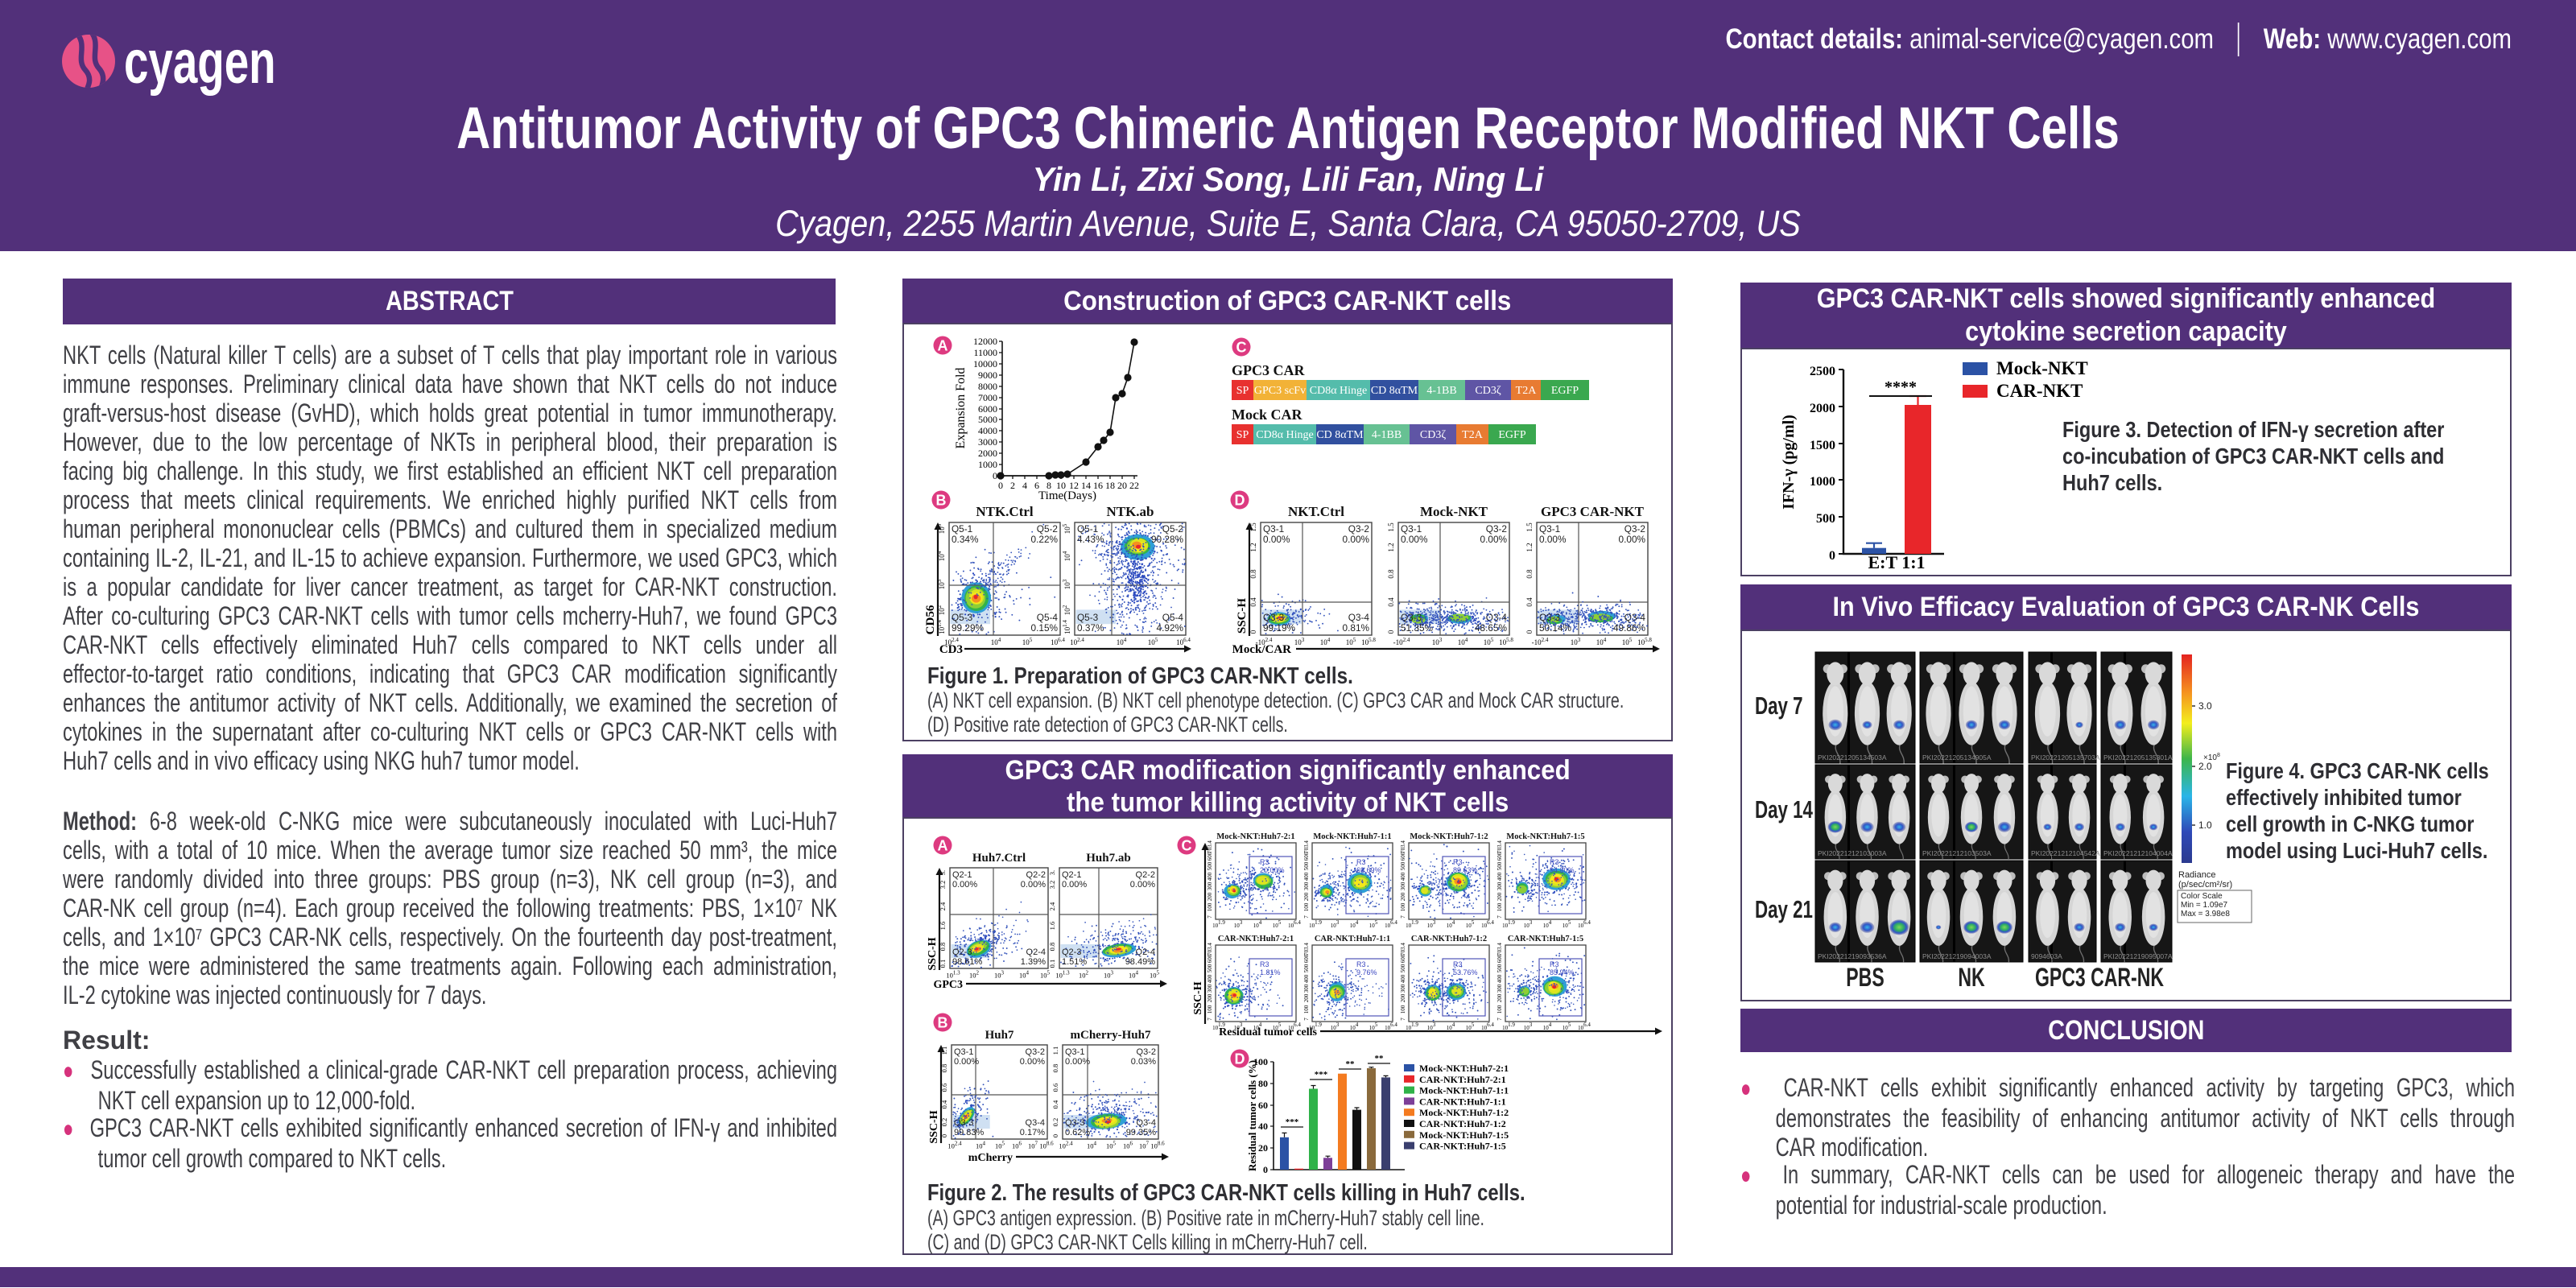 The image size is (2576, 1288). Describe the element at coordinates (1210, 1019) in the screenshot. I see `svg-text: 7` at that location.